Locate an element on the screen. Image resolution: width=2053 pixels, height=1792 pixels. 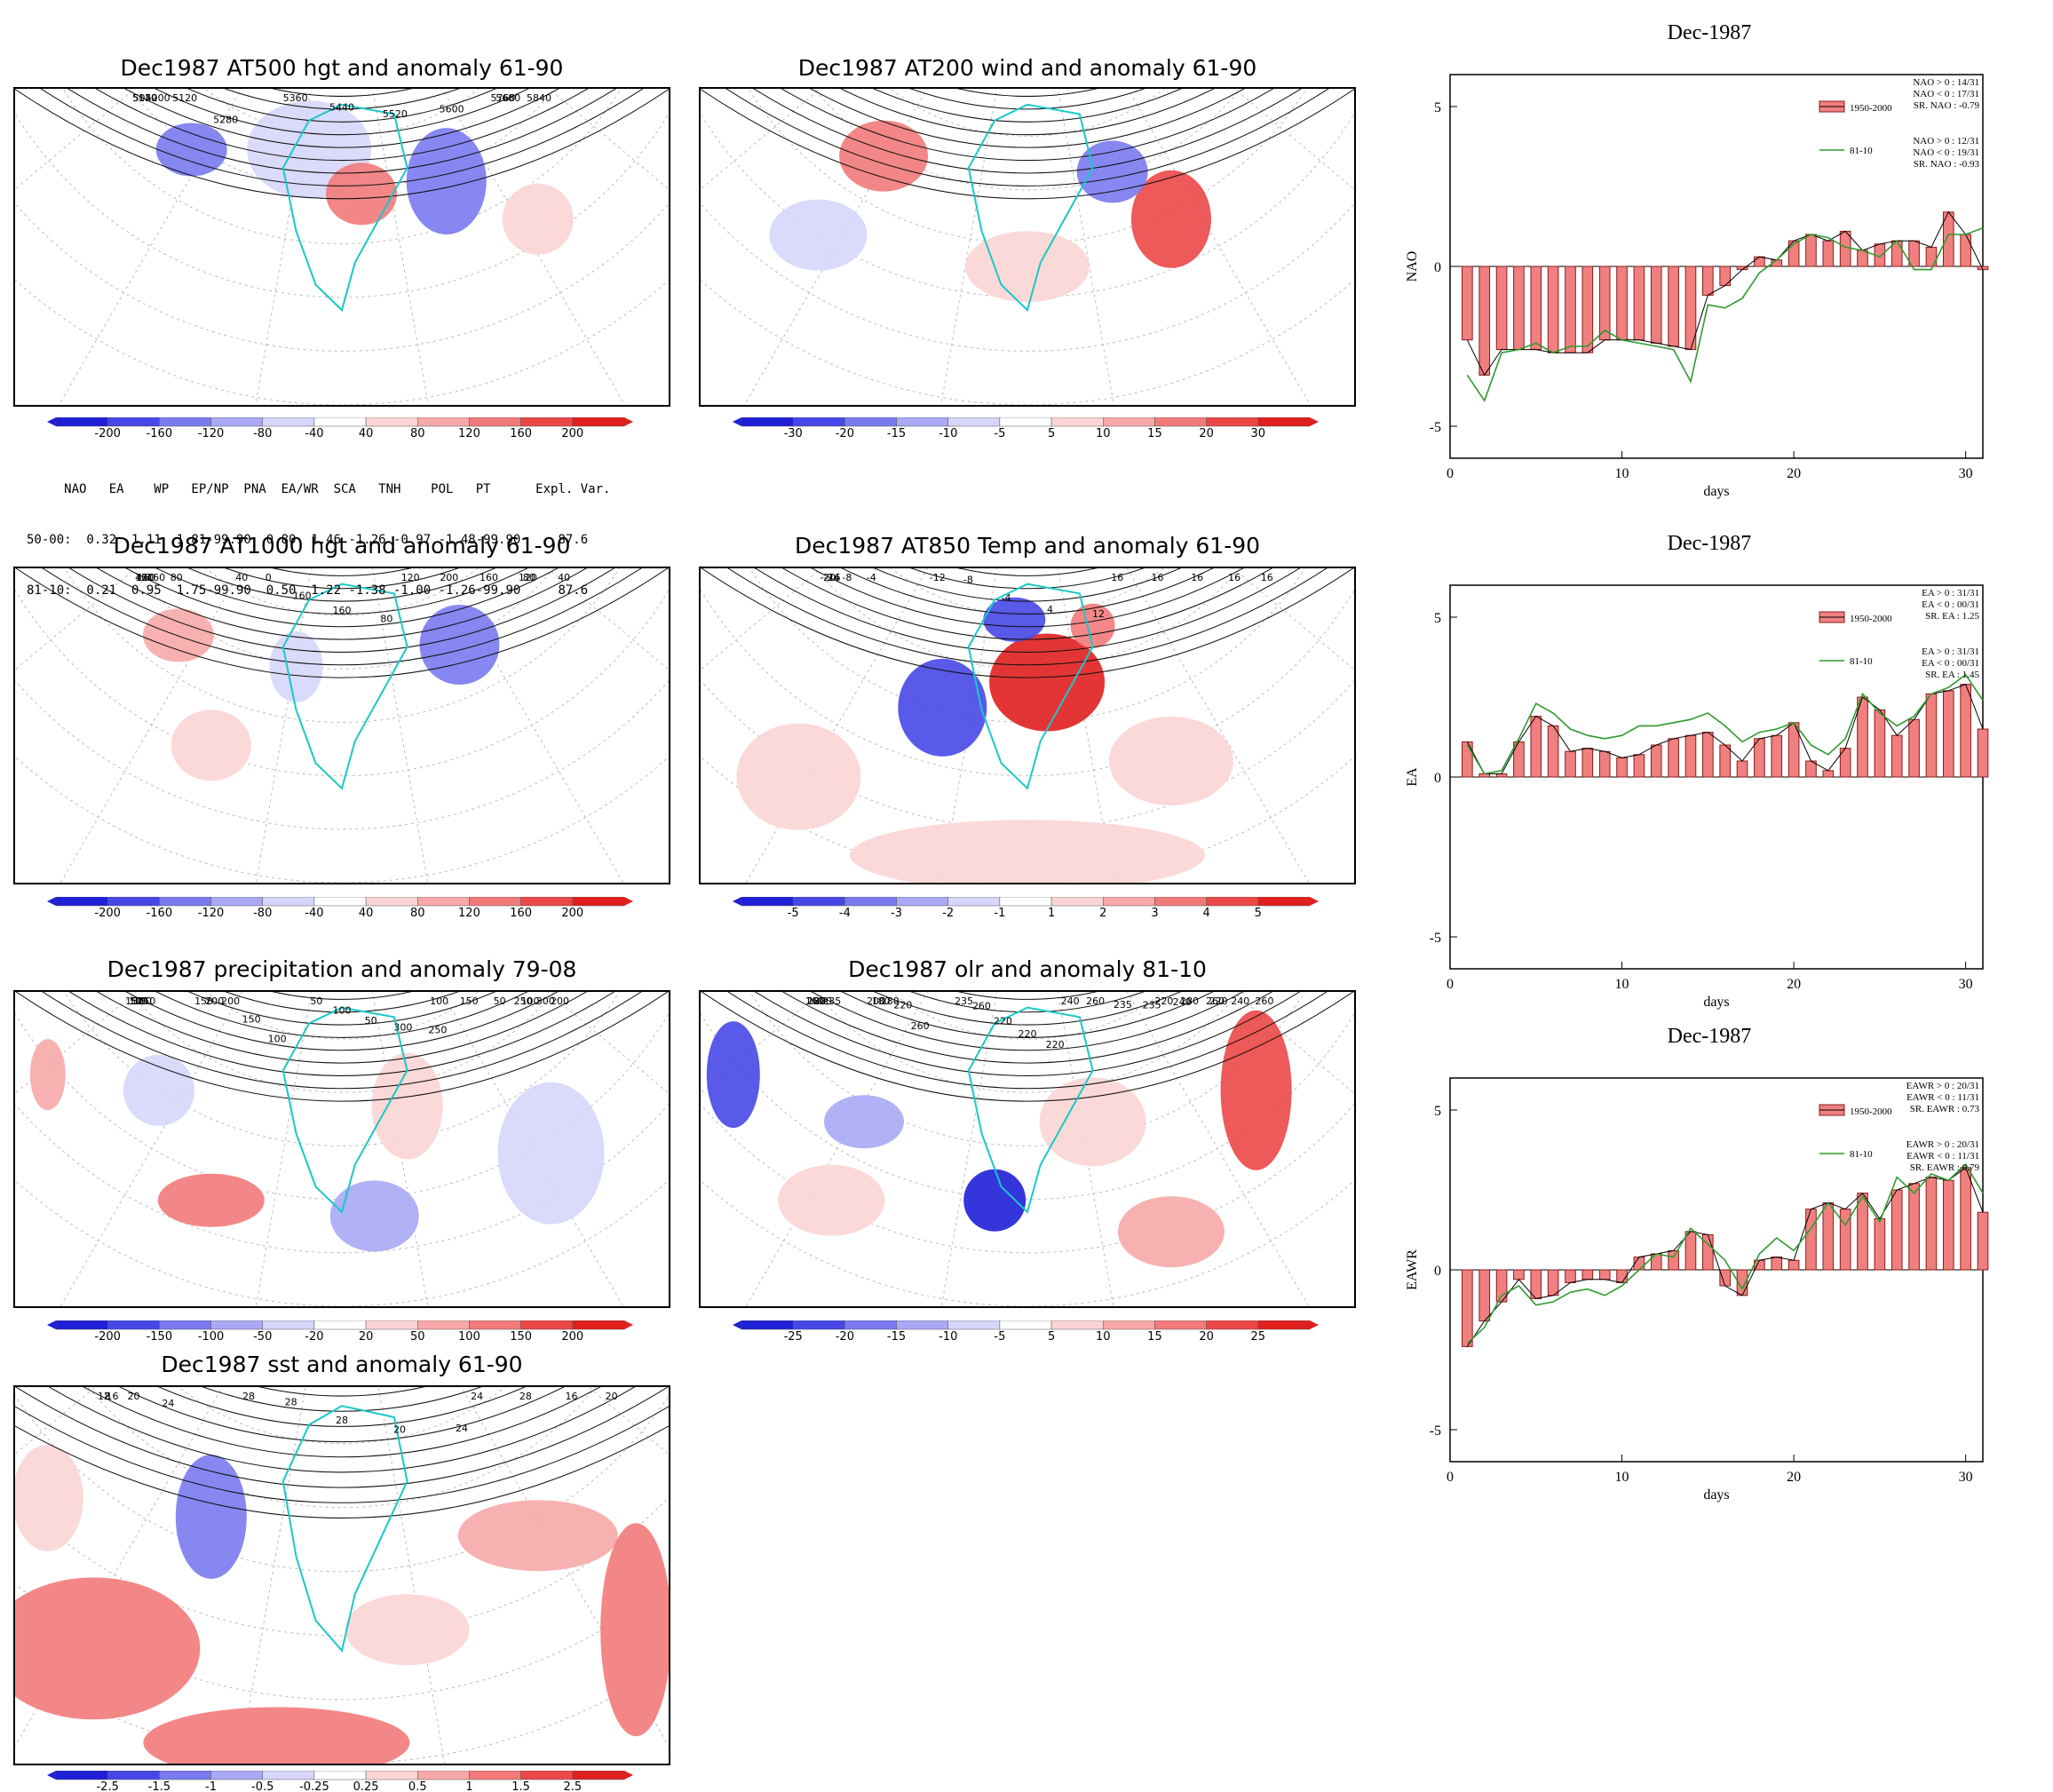
x-tick-label: 20 is located at coordinates (1794, 1477).